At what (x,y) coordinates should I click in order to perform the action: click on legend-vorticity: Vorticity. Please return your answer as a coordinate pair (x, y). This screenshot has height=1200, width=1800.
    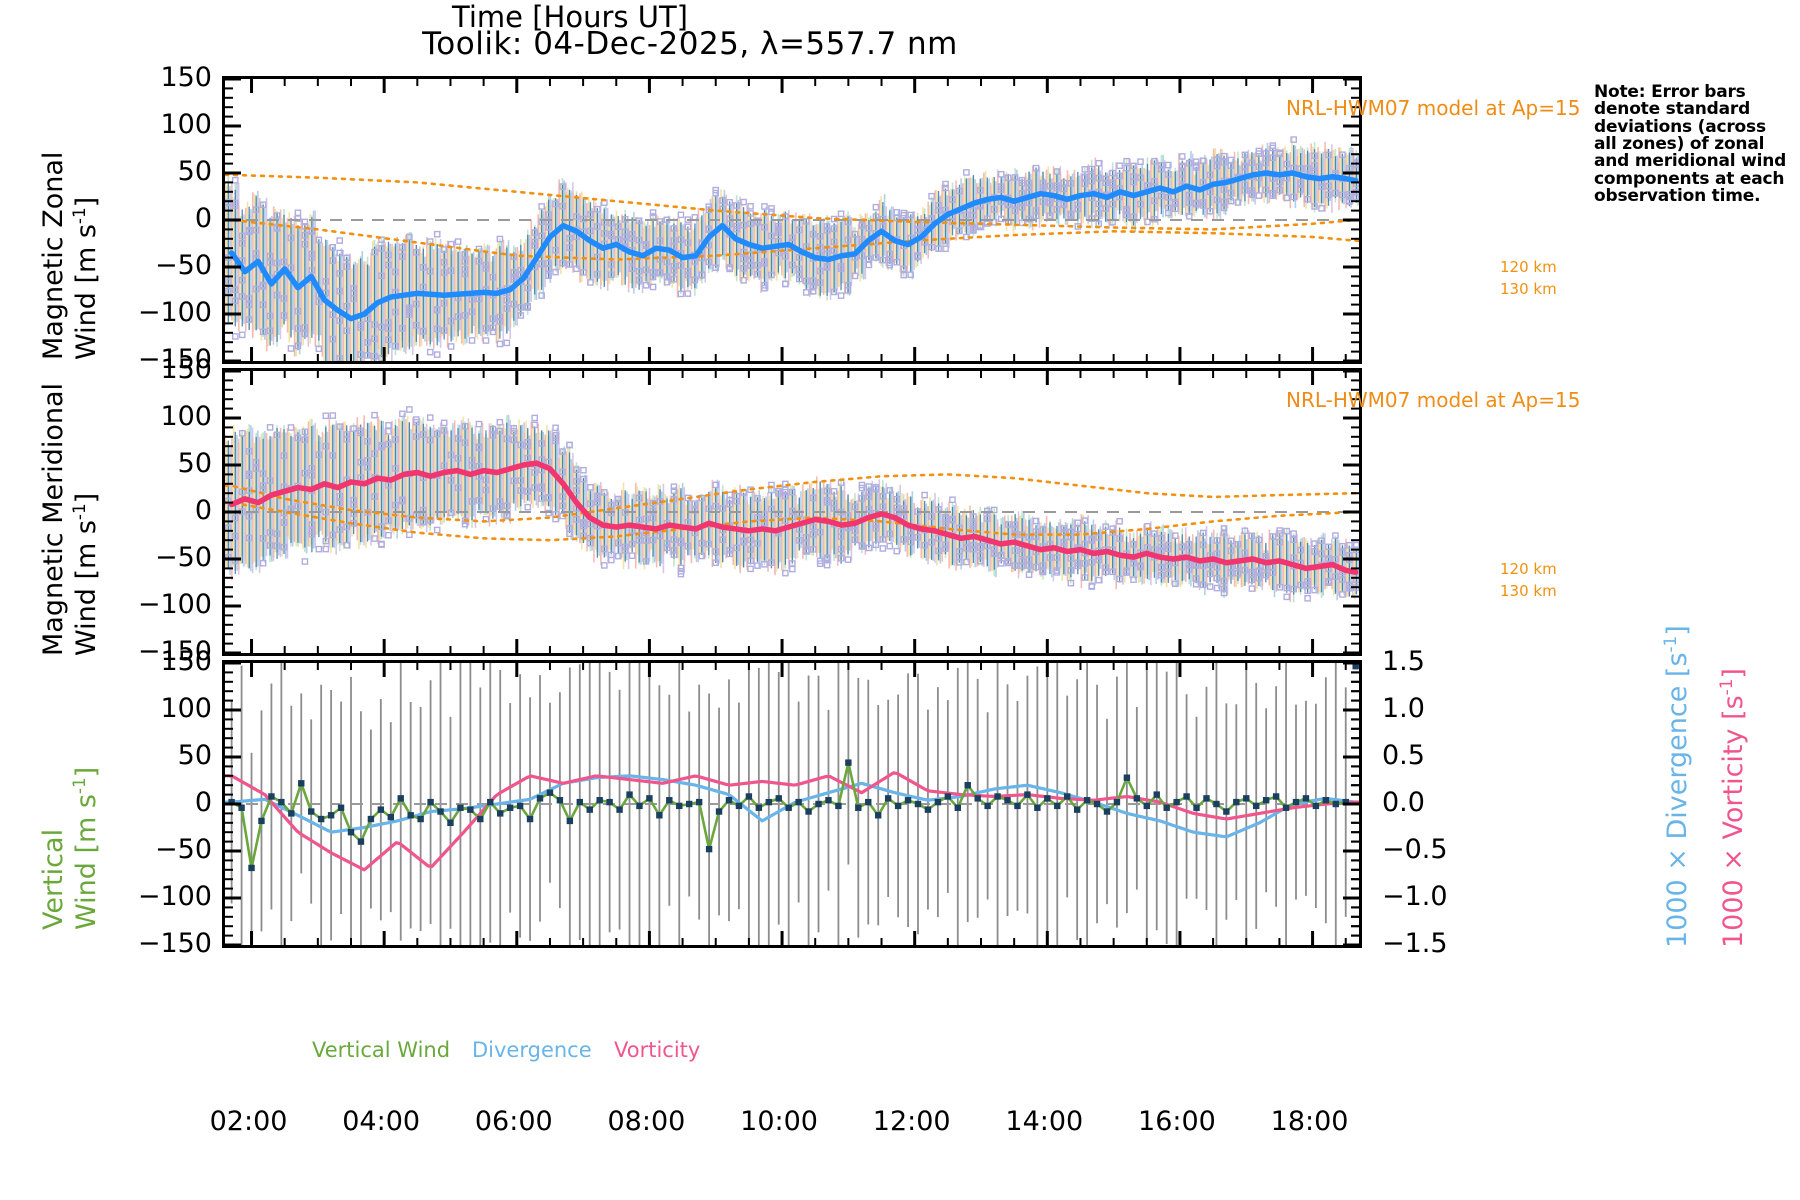
    Looking at the image, I should click on (657, 1050).